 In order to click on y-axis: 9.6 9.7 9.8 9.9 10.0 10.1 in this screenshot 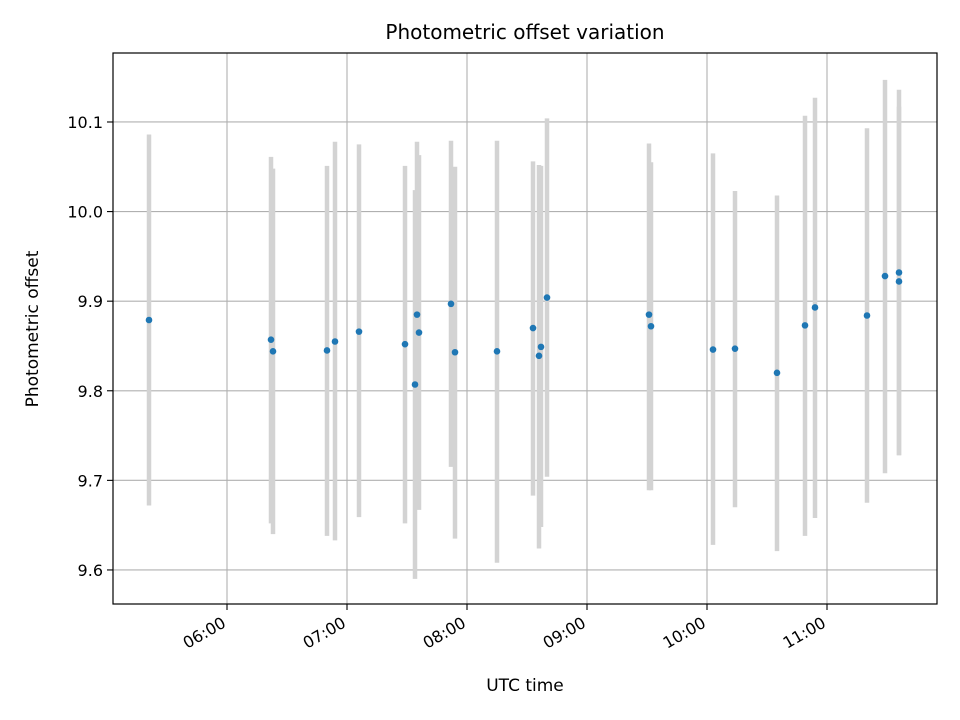, I will do `click(90, 346)`.